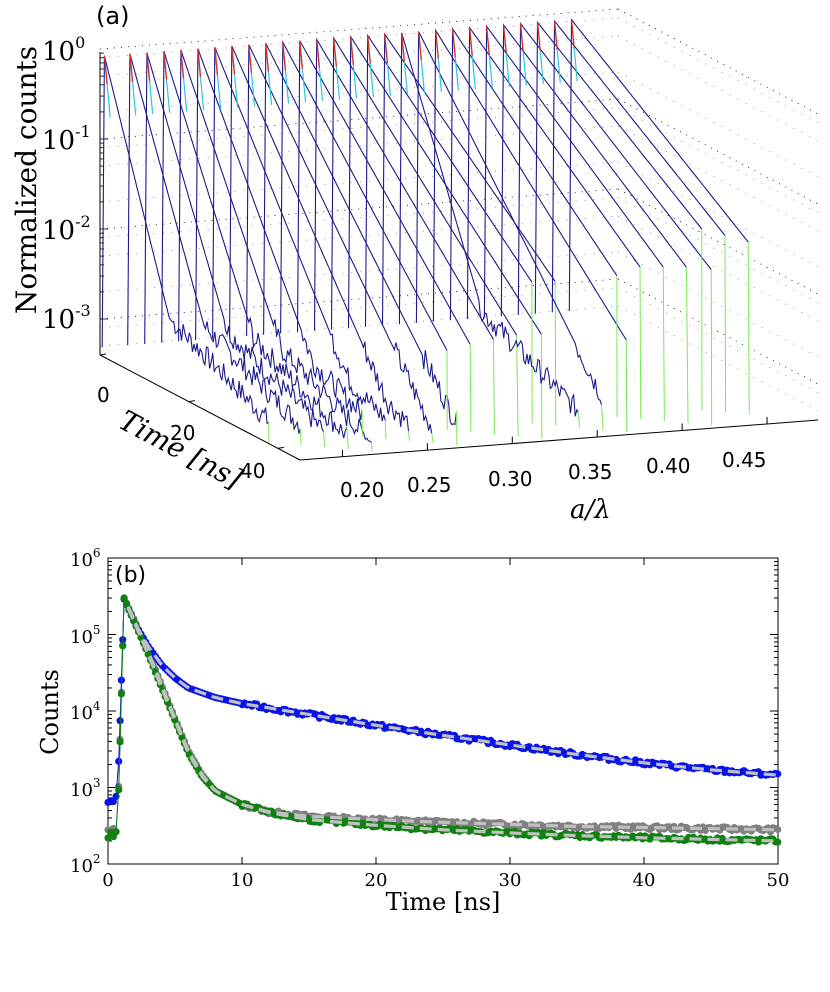 This screenshot has width=830, height=992. What do you see at coordinates (644, 880) in the screenshot?
I see `b-xtick-40: 40` at bounding box center [644, 880].